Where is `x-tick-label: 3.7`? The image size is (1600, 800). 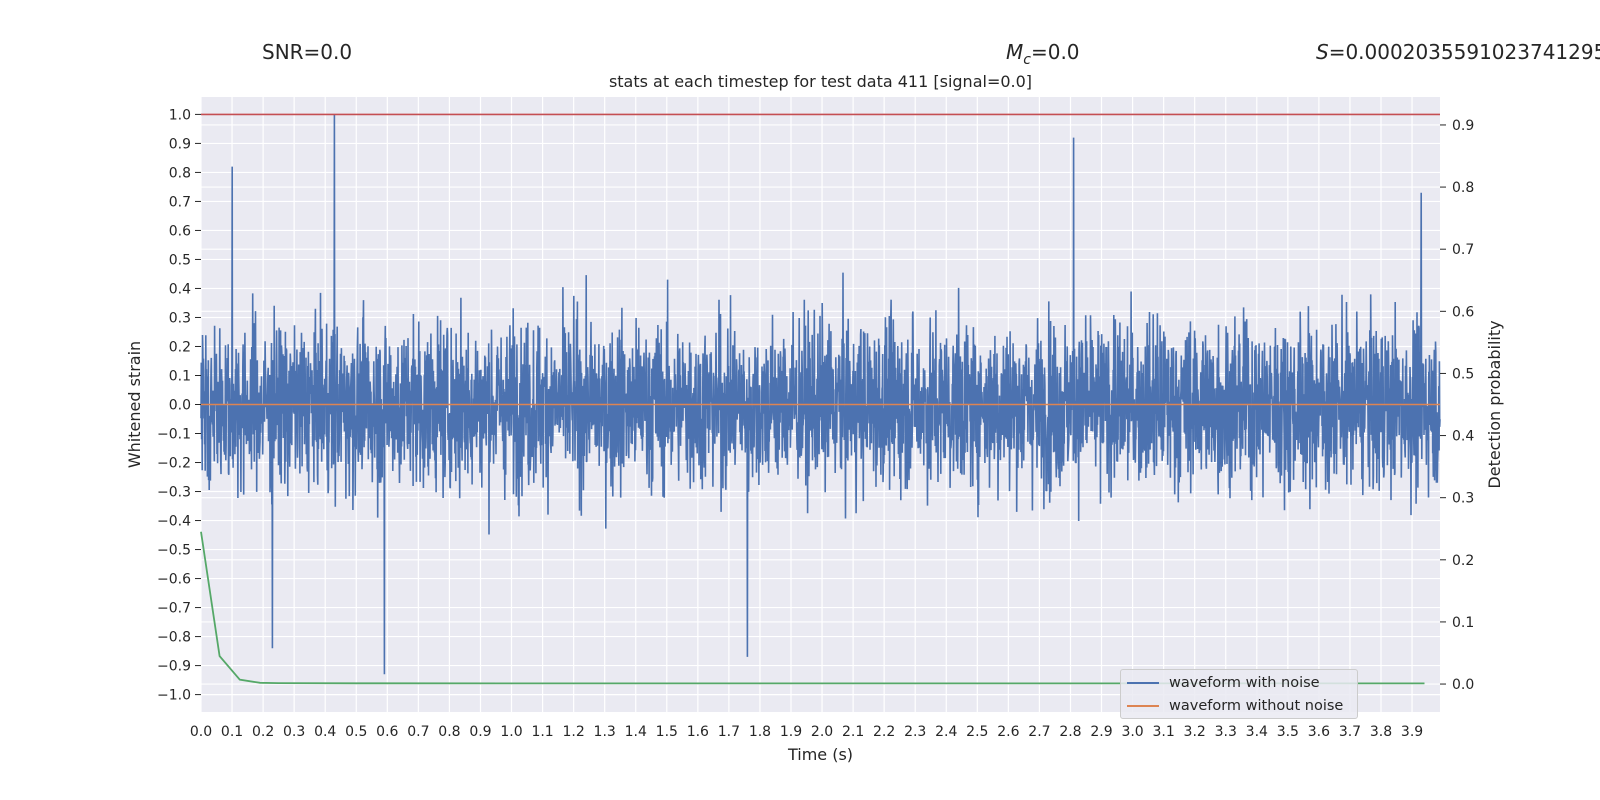 x-tick-label: 3.7 is located at coordinates (1350, 732).